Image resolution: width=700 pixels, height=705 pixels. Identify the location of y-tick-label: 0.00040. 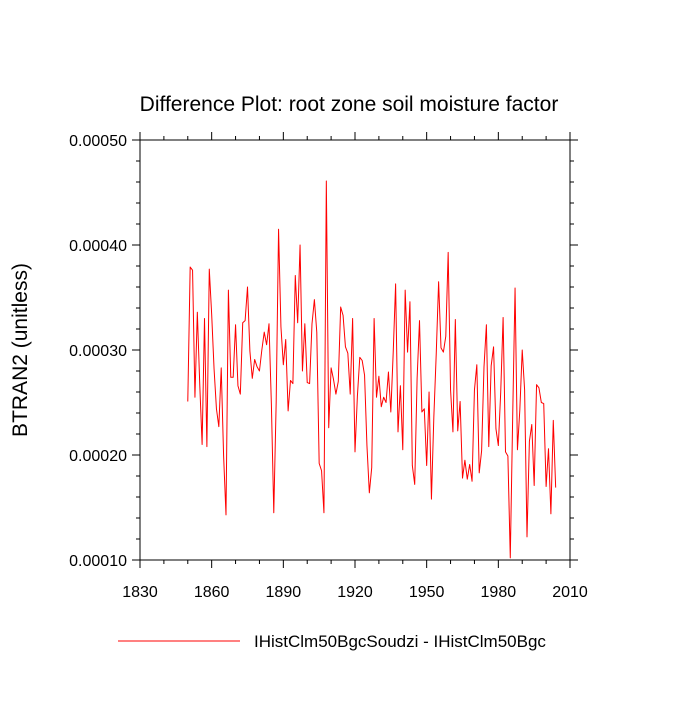
(98, 246).